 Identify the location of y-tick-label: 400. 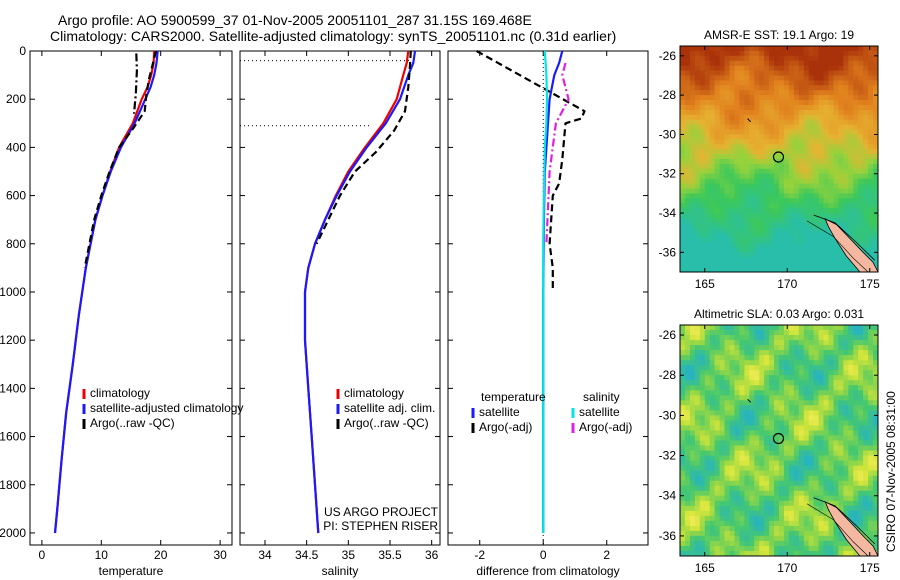
(16, 147).